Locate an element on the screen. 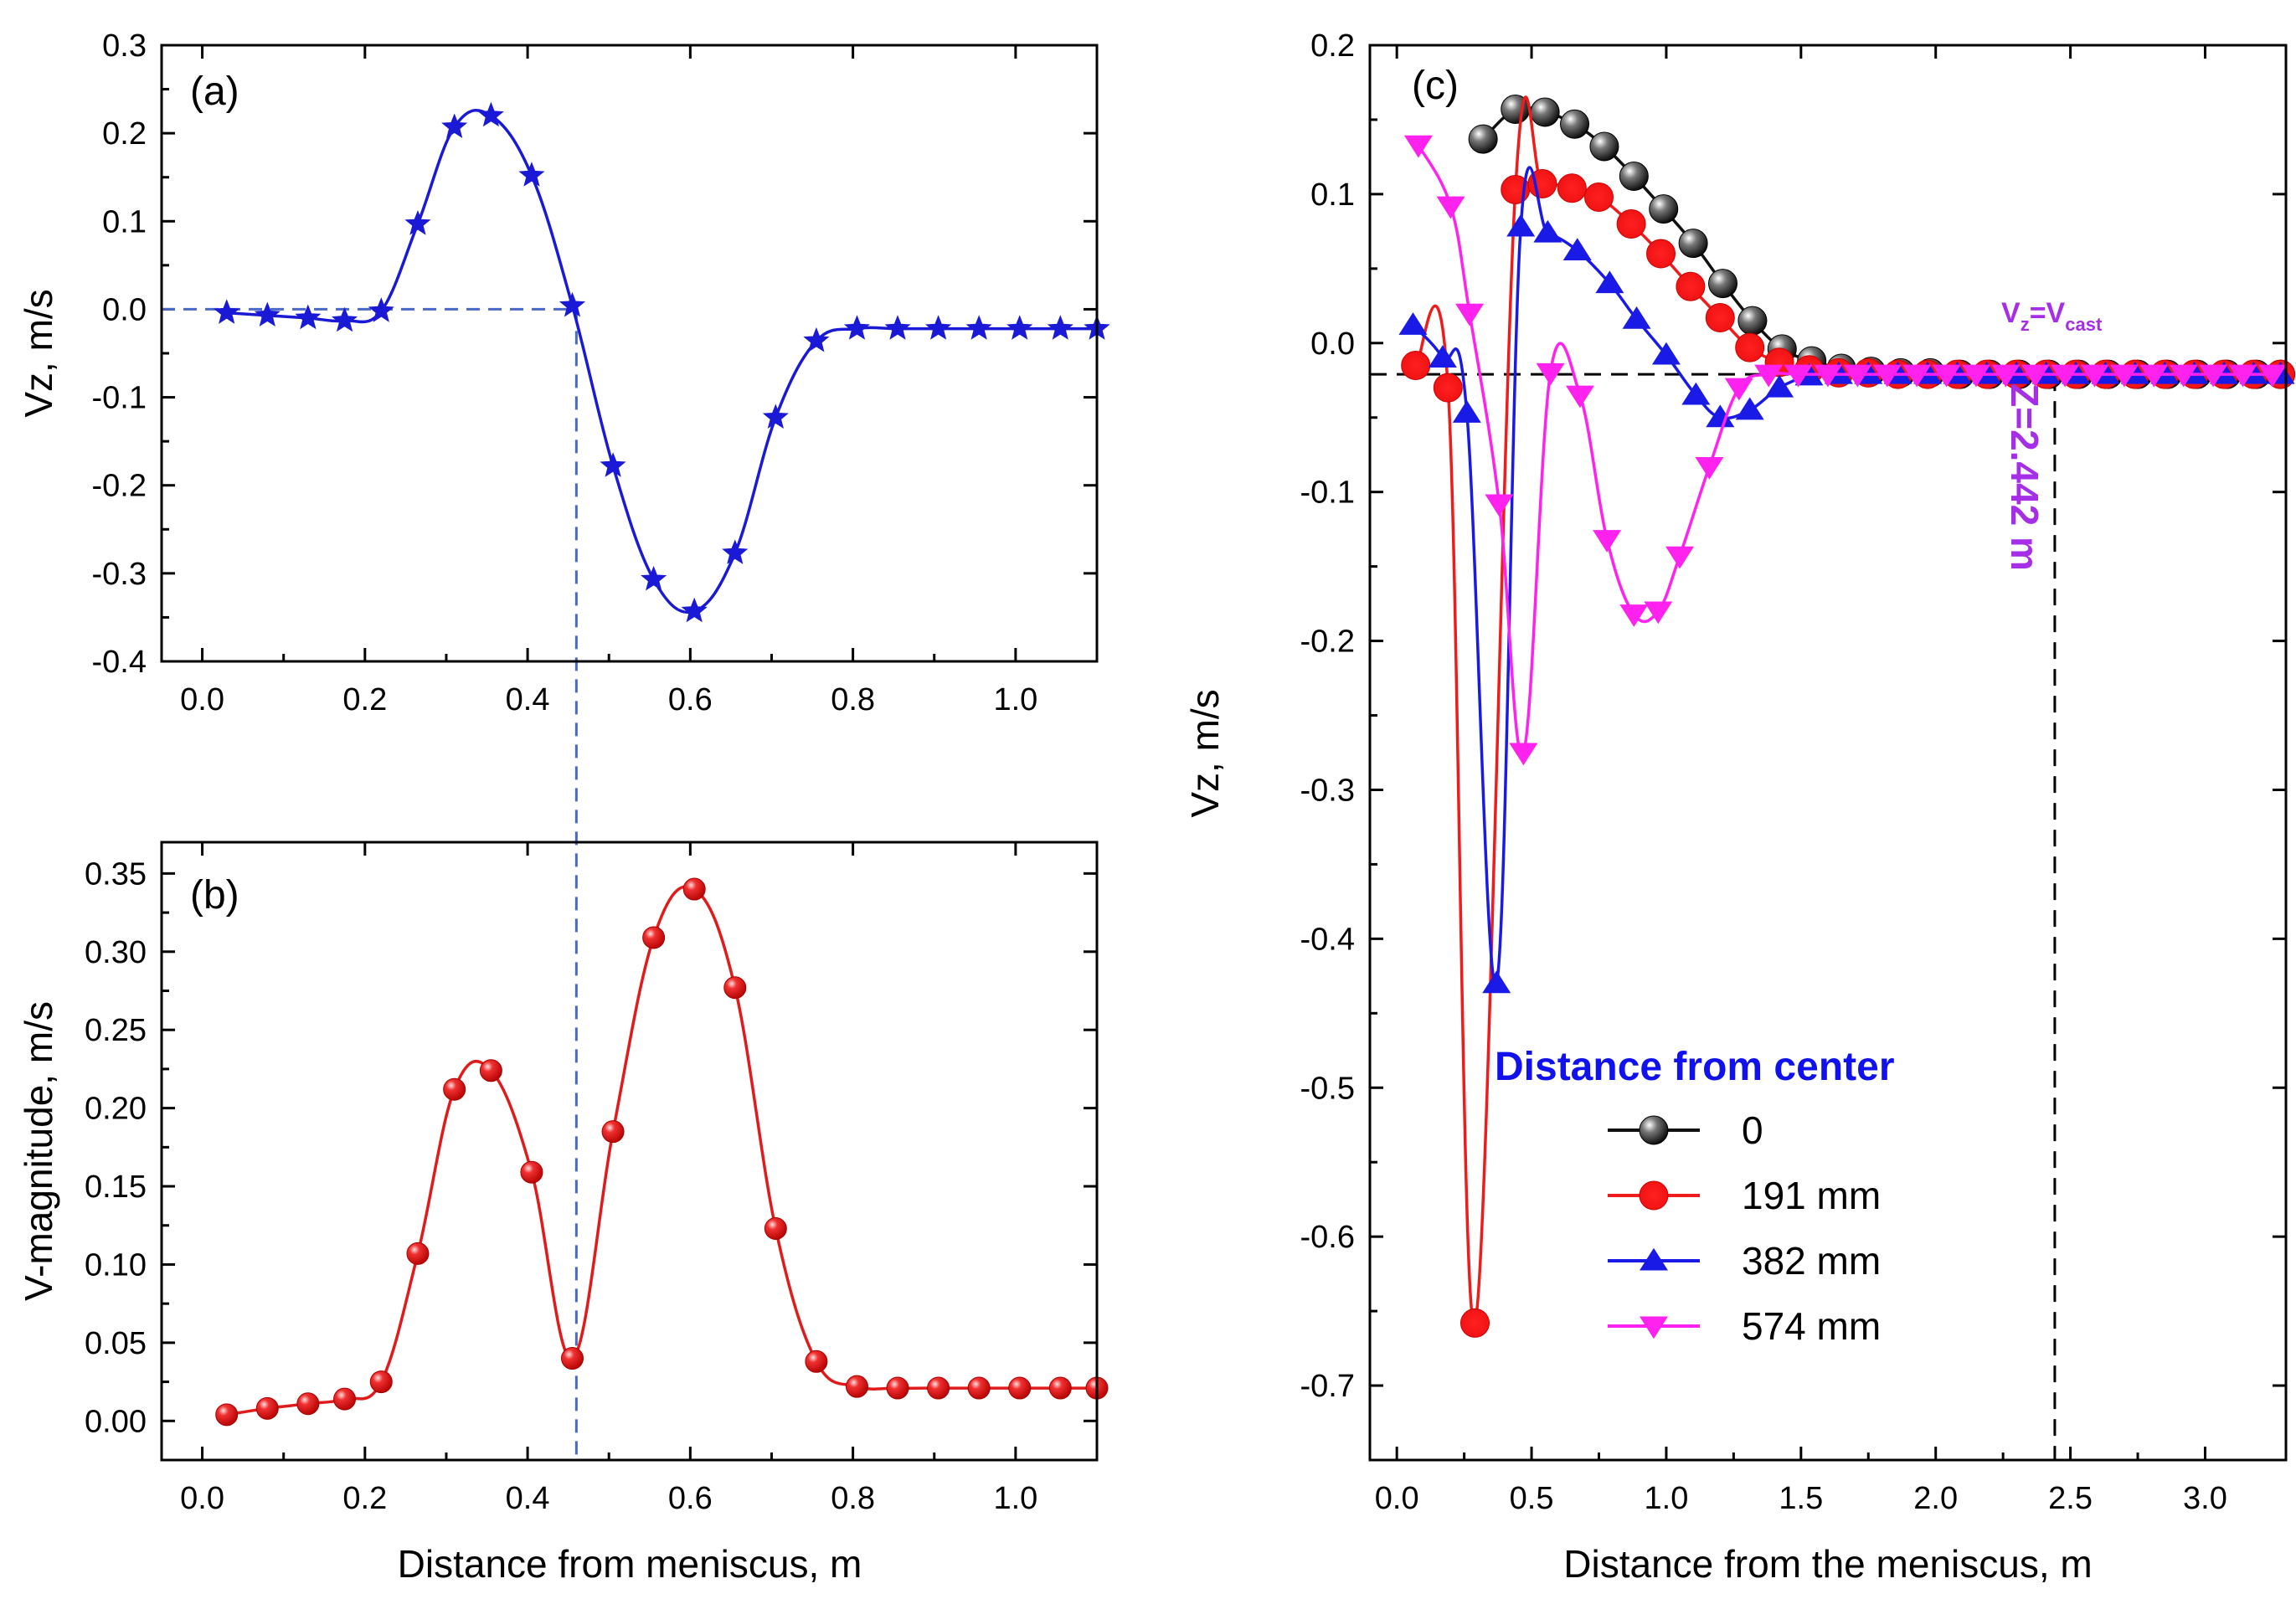  y-tick-label: 0.20 is located at coordinates (116, 1109).